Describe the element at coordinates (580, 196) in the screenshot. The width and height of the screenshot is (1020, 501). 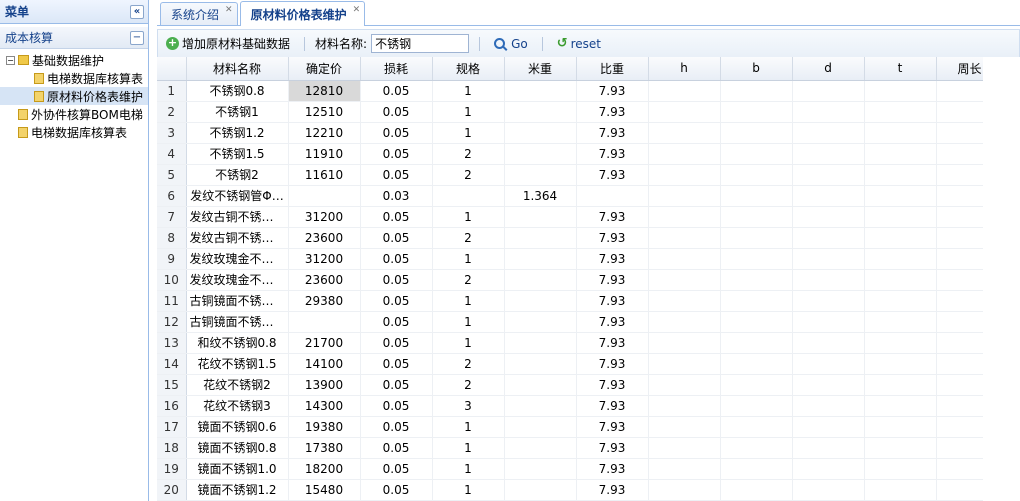
I see `table-row: 6 发纹不锈钢管Φ… 0.03 1.364` at that location.